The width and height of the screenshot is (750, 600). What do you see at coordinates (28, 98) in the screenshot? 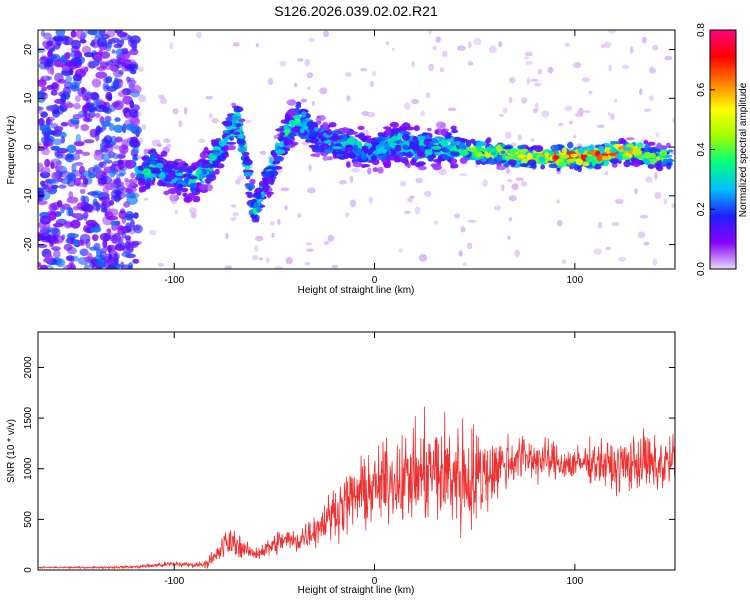
I see `spectrogram-y-tick-label: 10` at bounding box center [28, 98].